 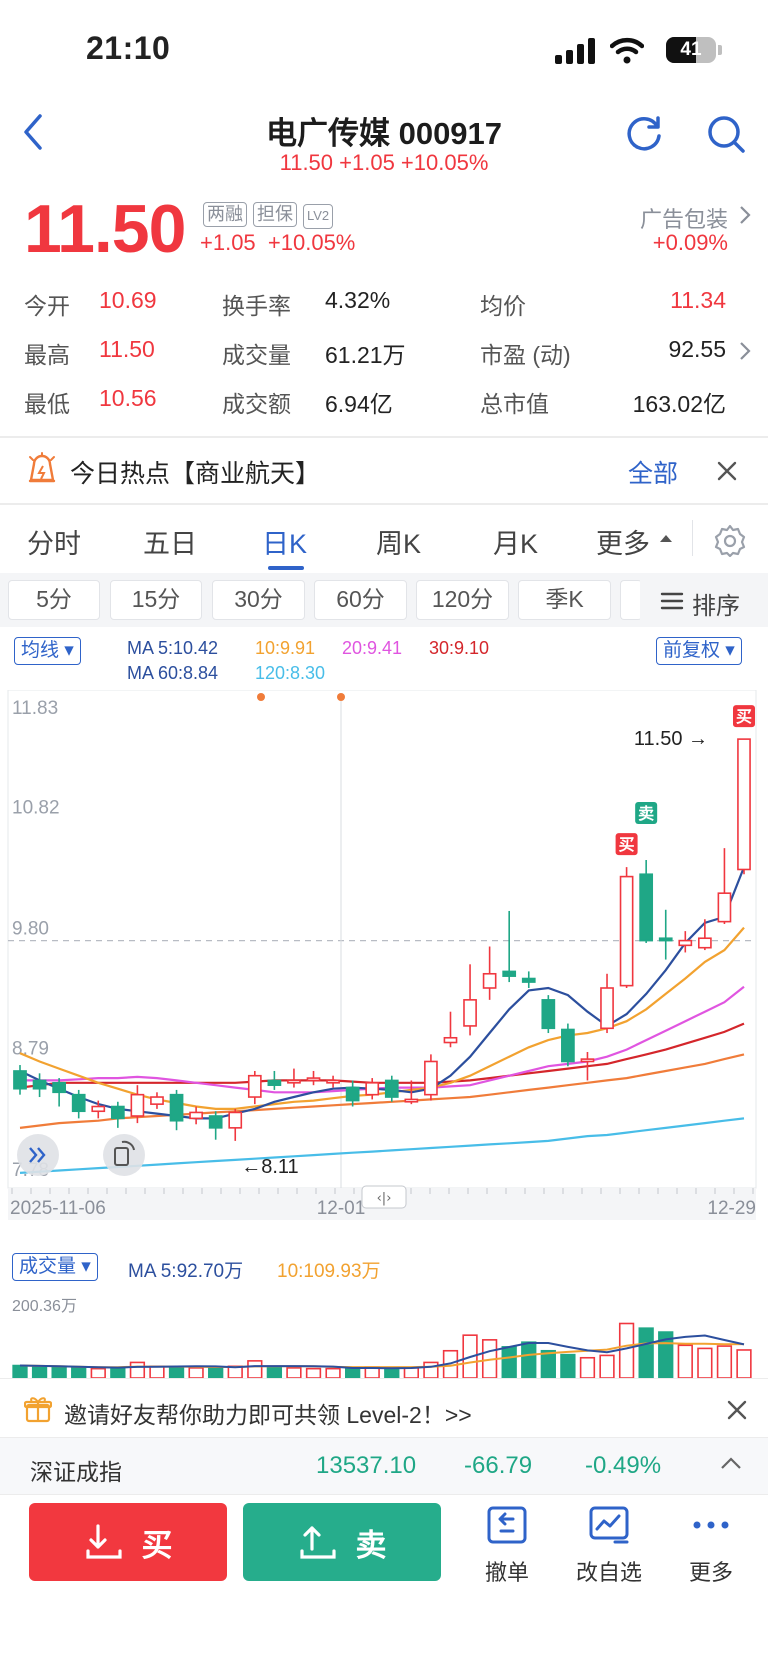 I want to click on stat-mcap-value: 163.02亿, so click(x=679, y=404).